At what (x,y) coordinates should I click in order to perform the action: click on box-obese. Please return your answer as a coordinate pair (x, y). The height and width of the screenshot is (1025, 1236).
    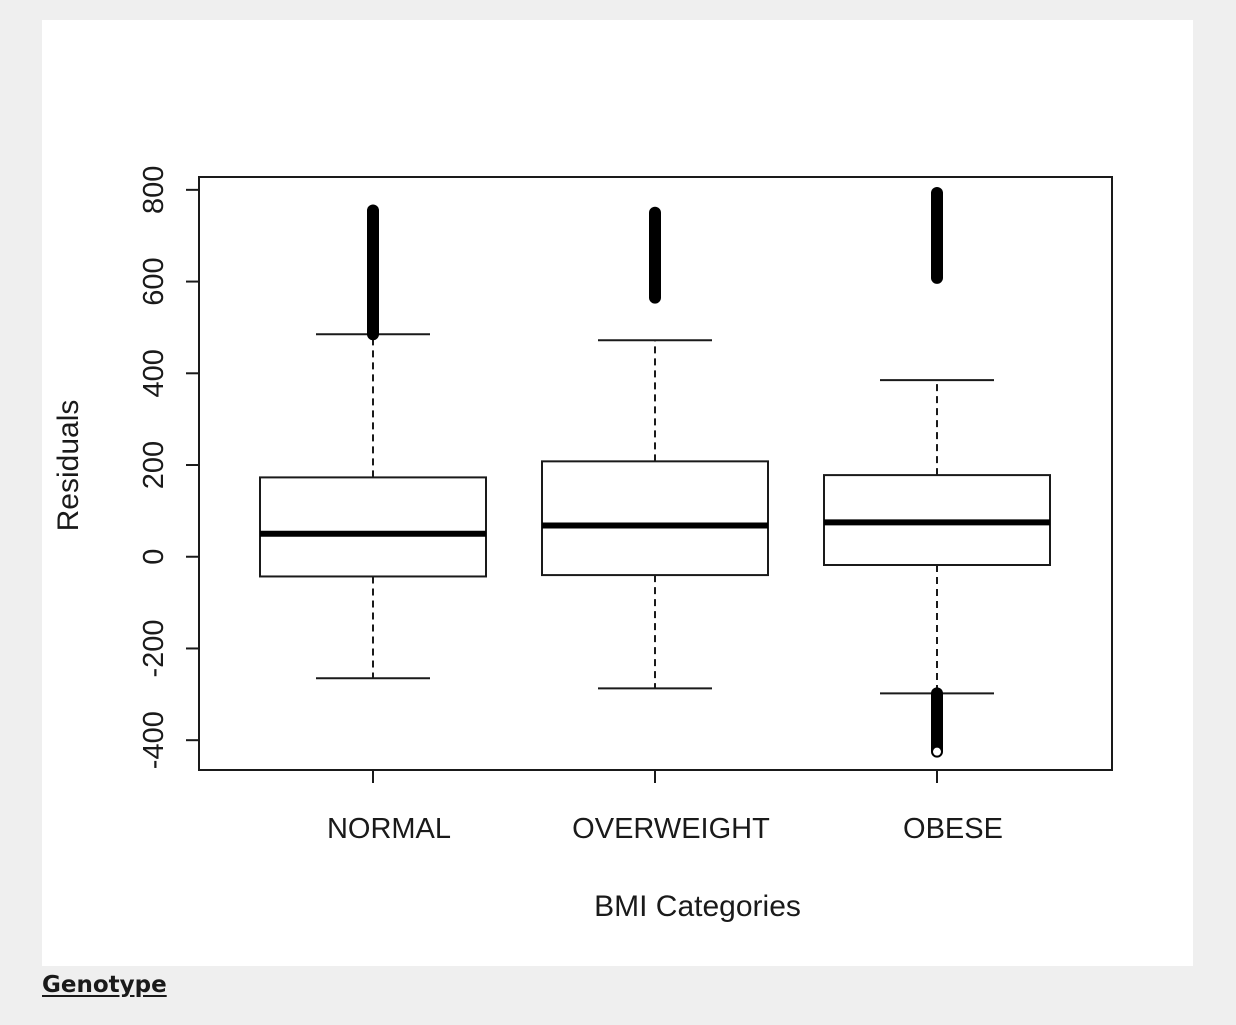
    Looking at the image, I should click on (937, 472).